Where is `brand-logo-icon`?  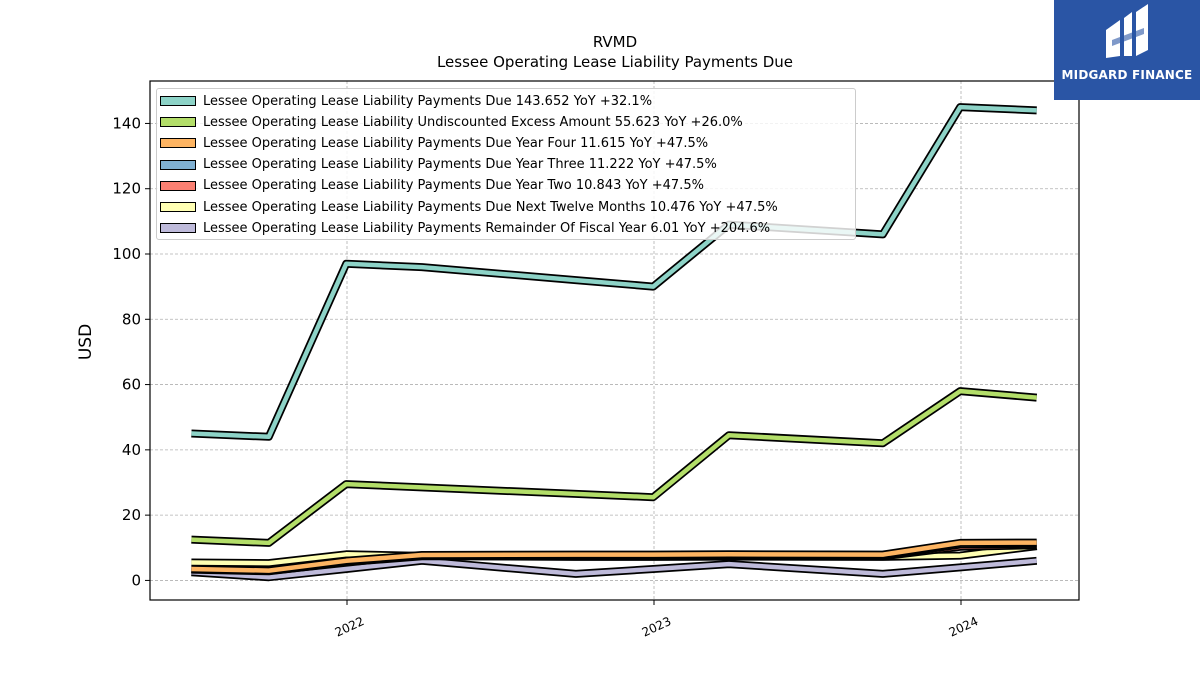
brand-logo-icon is located at coordinates (1127, 31).